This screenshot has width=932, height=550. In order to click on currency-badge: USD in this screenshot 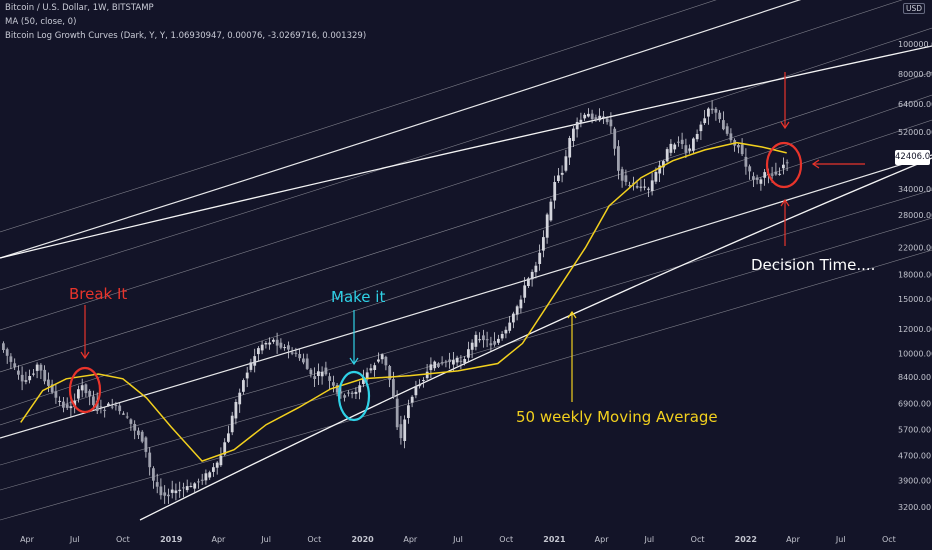, I will do `click(914, 8)`.